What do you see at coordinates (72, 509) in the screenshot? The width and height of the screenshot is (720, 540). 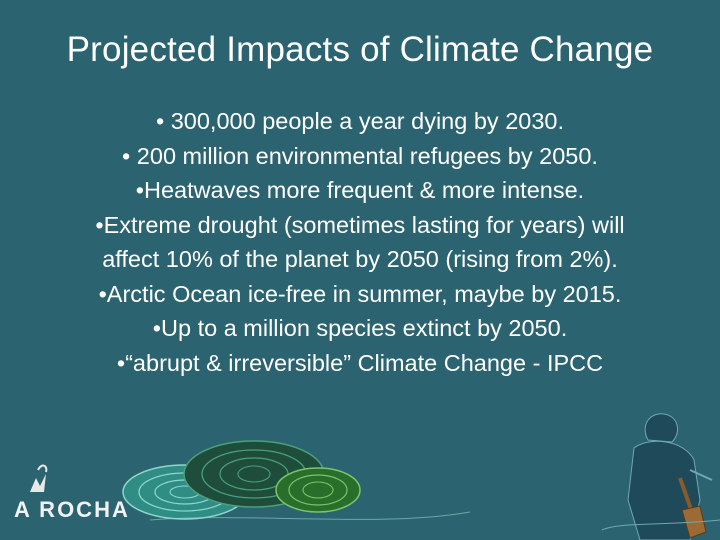 I see `logo-text: A ROCHA` at bounding box center [72, 509].